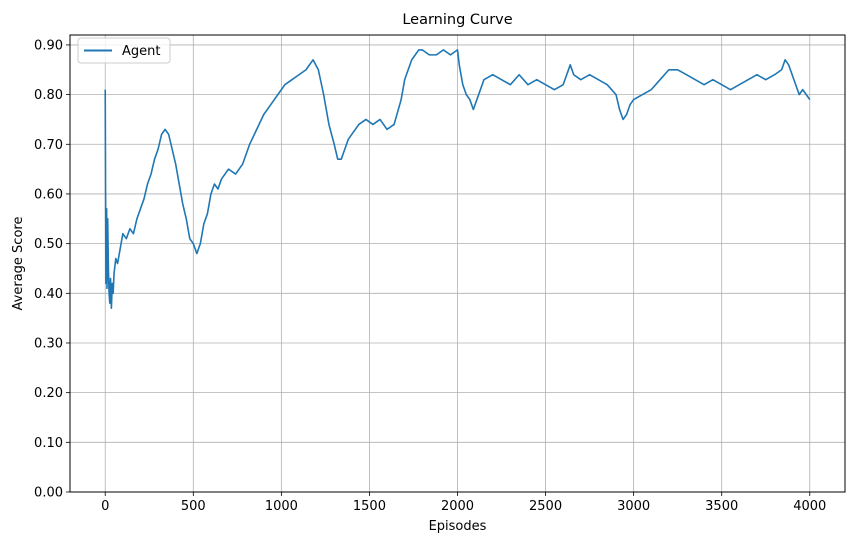  What do you see at coordinates (281, 506) in the screenshot?
I see `x-tick-label: 1000` at bounding box center [281, 506].